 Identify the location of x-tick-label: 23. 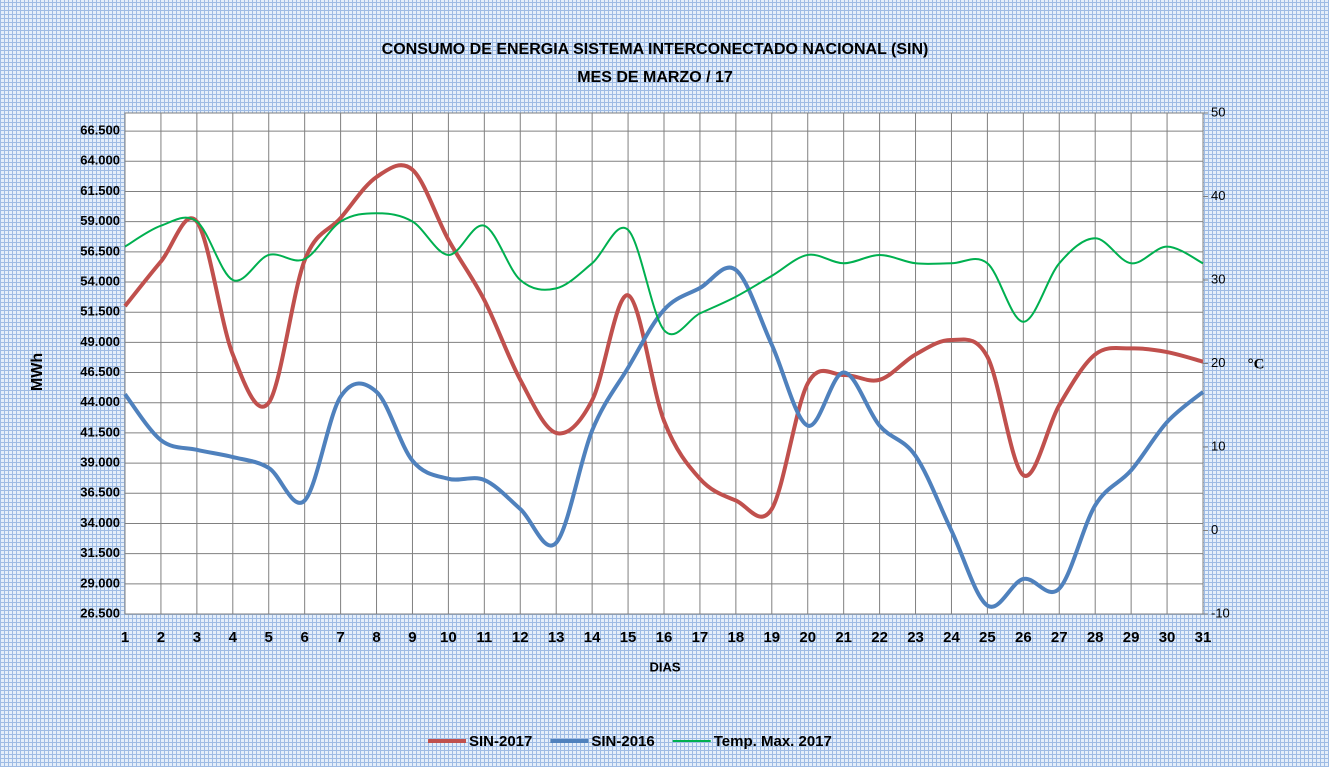
(915, 637).